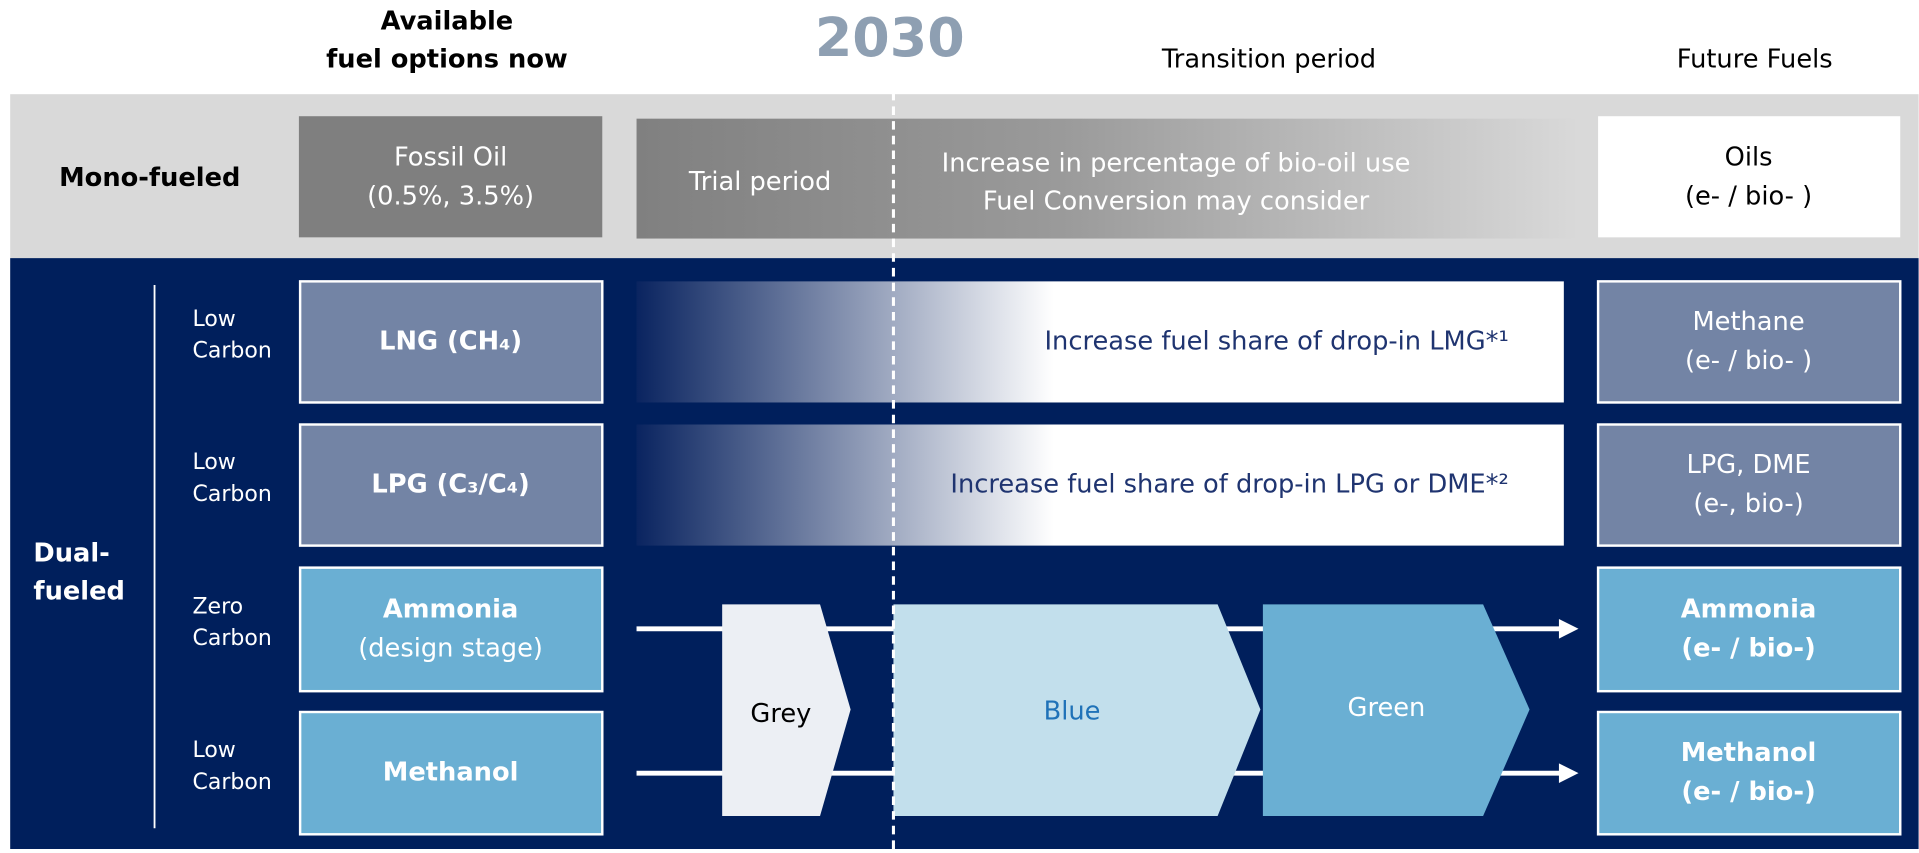  I want to click on now-text: (design stage), so click(450, 648).